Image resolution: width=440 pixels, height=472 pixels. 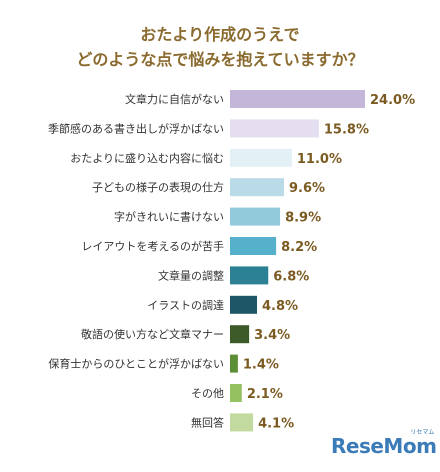 I want to click on value-label: 1.4%, so click(x=261, y=365).